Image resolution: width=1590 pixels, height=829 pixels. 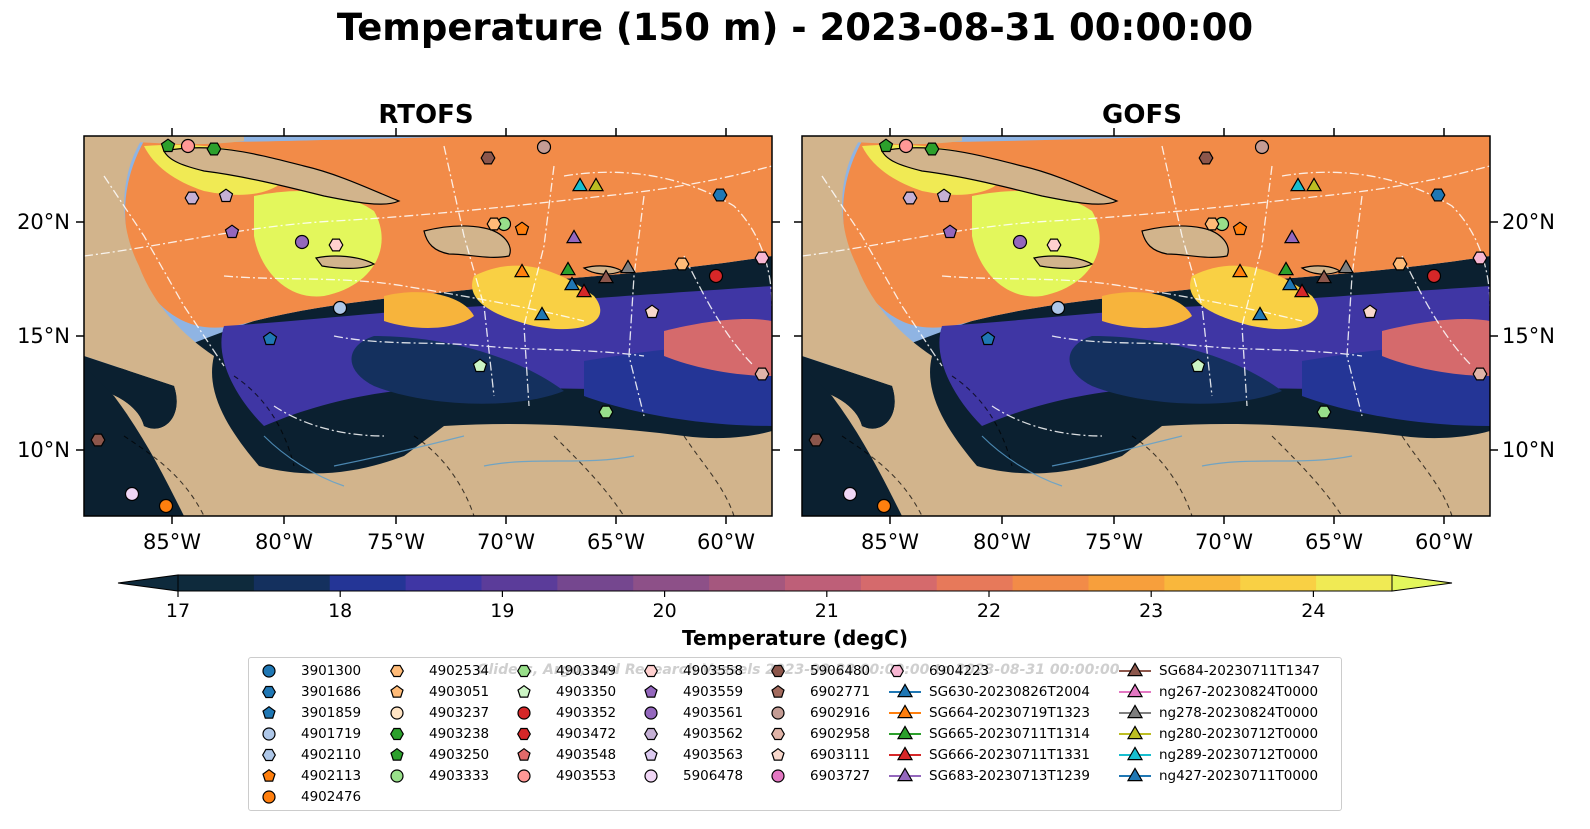 I want to click on legend-label: 4903051, so click(x=459, y=692).